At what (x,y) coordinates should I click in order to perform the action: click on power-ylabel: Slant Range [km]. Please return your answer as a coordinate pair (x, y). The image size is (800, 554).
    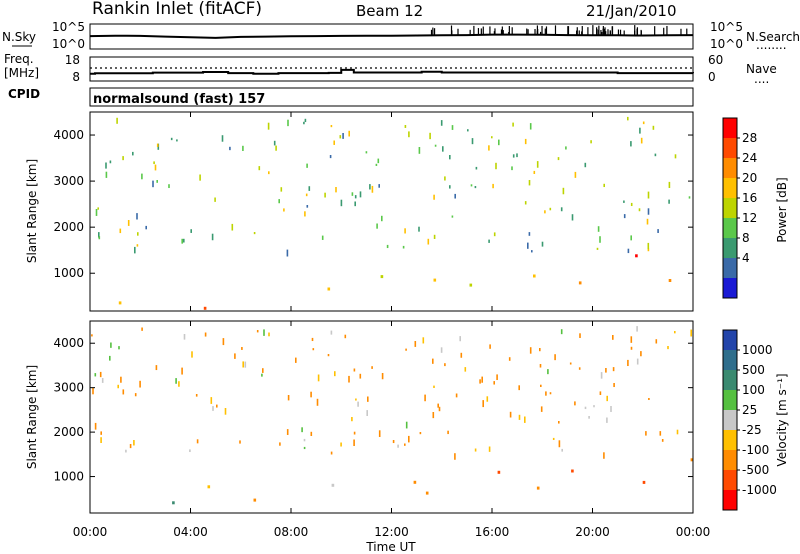
    Looking at the image, I should click on (32, 211).